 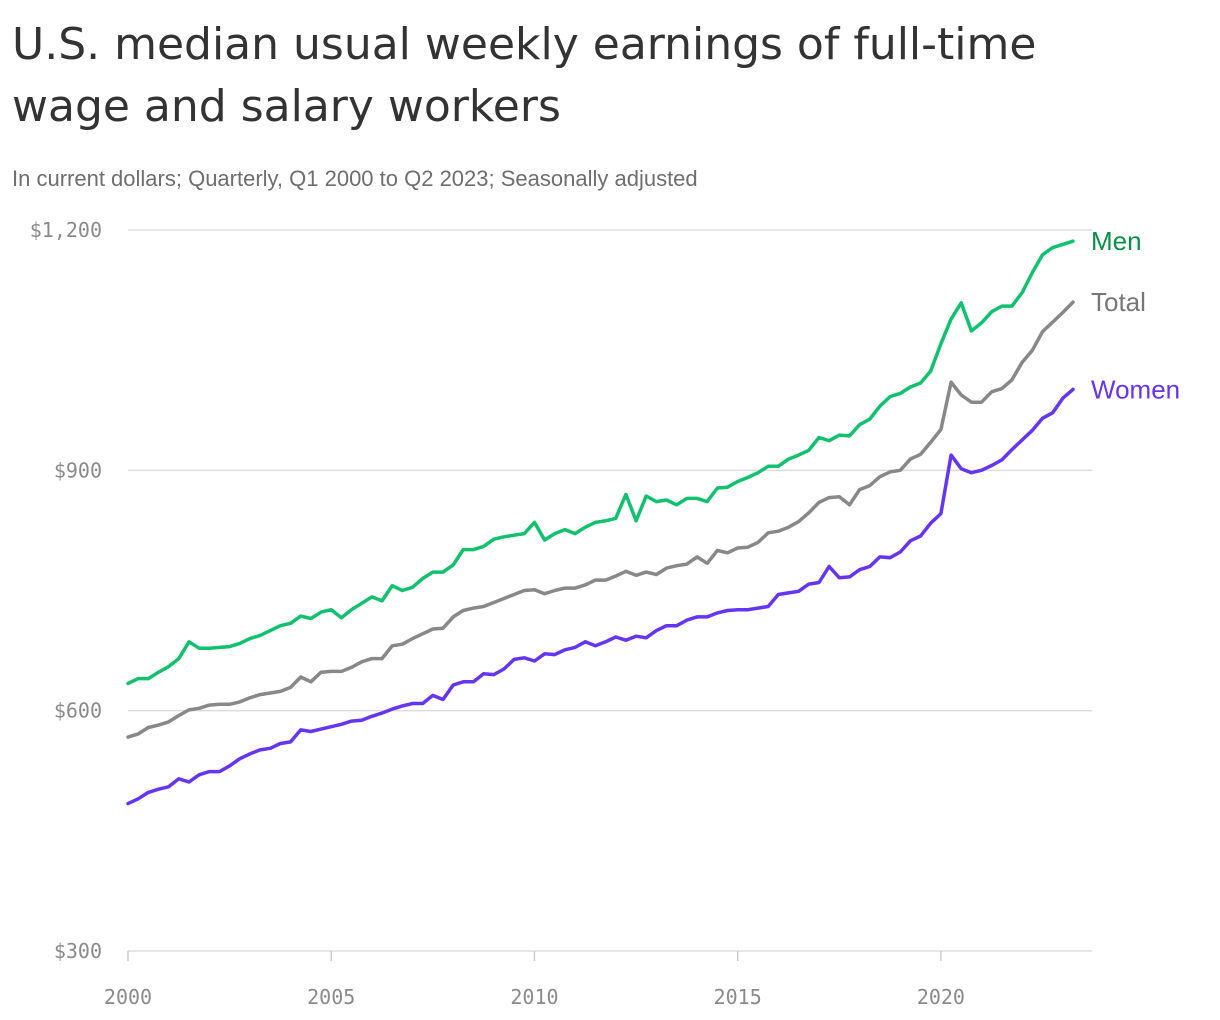 I want to click on series-labels: Men Total Women, so click(x=1135, y=315).